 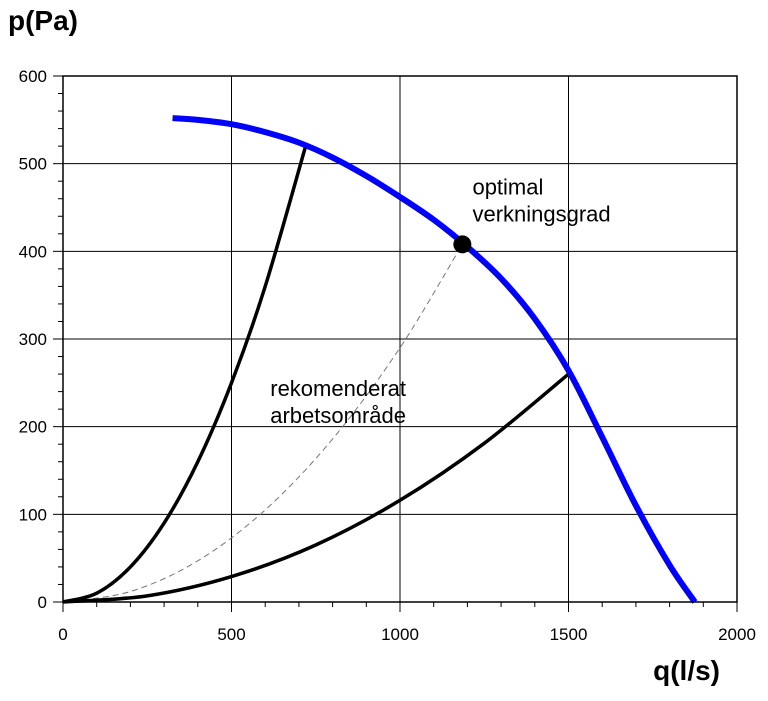 I want to click on annotation-text: arbetsområde, so click(x=338, y=415).